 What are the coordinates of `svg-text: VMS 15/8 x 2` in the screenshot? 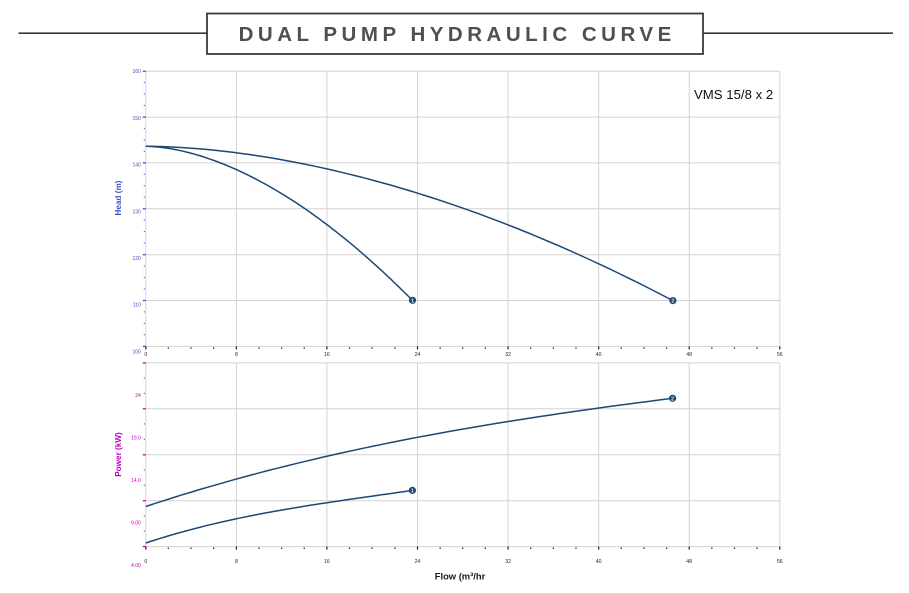 It's located at (733, 94).